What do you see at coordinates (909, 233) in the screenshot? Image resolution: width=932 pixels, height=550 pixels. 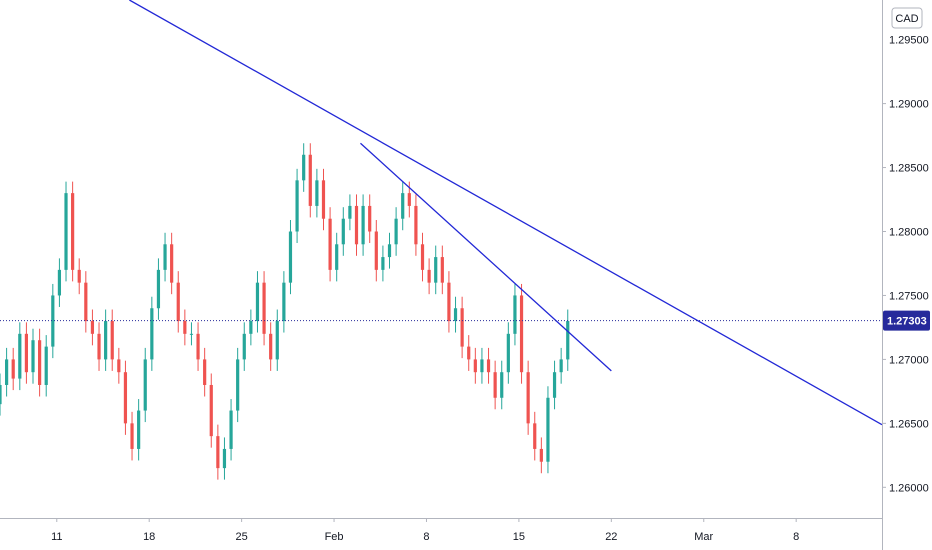 I see `y-tick-label: 1.28000` at bounding box center [909, 233].